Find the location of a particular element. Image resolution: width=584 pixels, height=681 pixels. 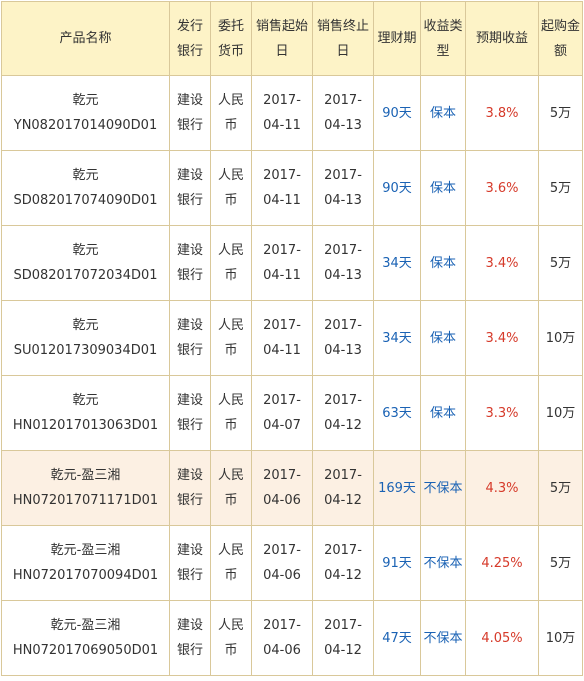

expected-return-cell: 3.6% is located at coordinates (502, 188).